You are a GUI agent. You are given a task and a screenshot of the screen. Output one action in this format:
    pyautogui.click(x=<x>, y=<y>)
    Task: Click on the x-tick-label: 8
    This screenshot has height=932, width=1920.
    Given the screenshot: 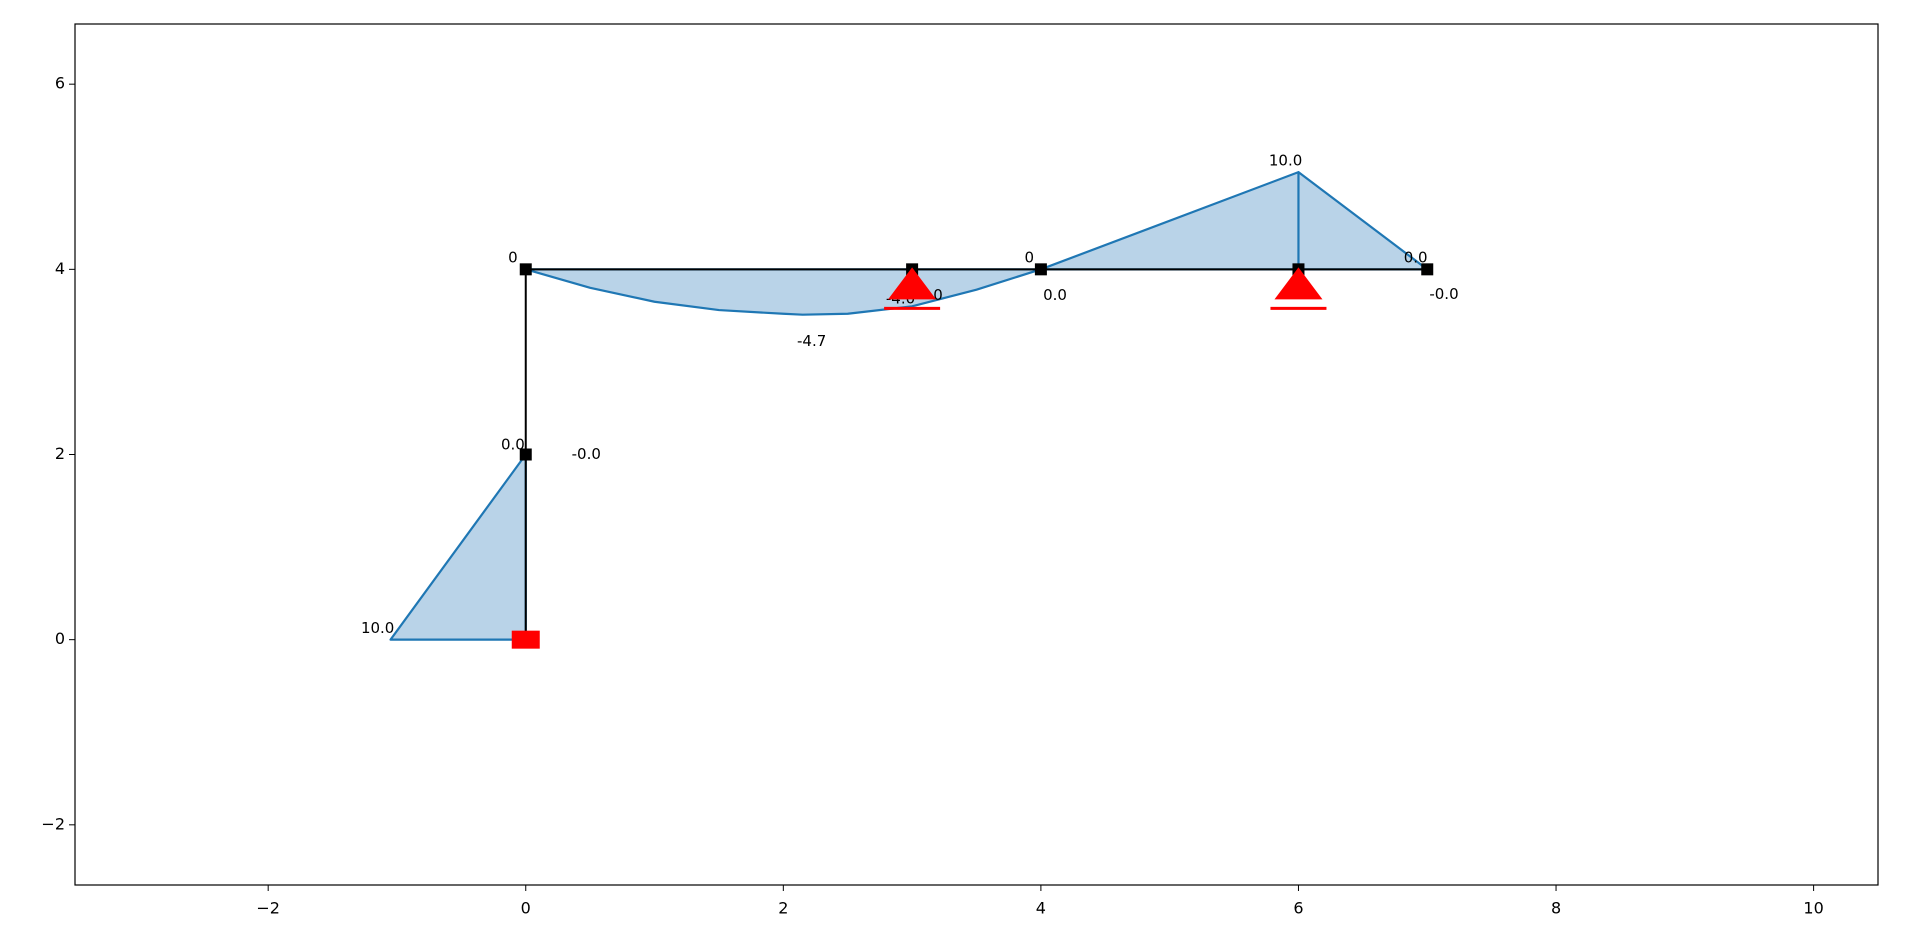 What is the action you would take?
    pyautogui.click(x=1556, y=908)
    